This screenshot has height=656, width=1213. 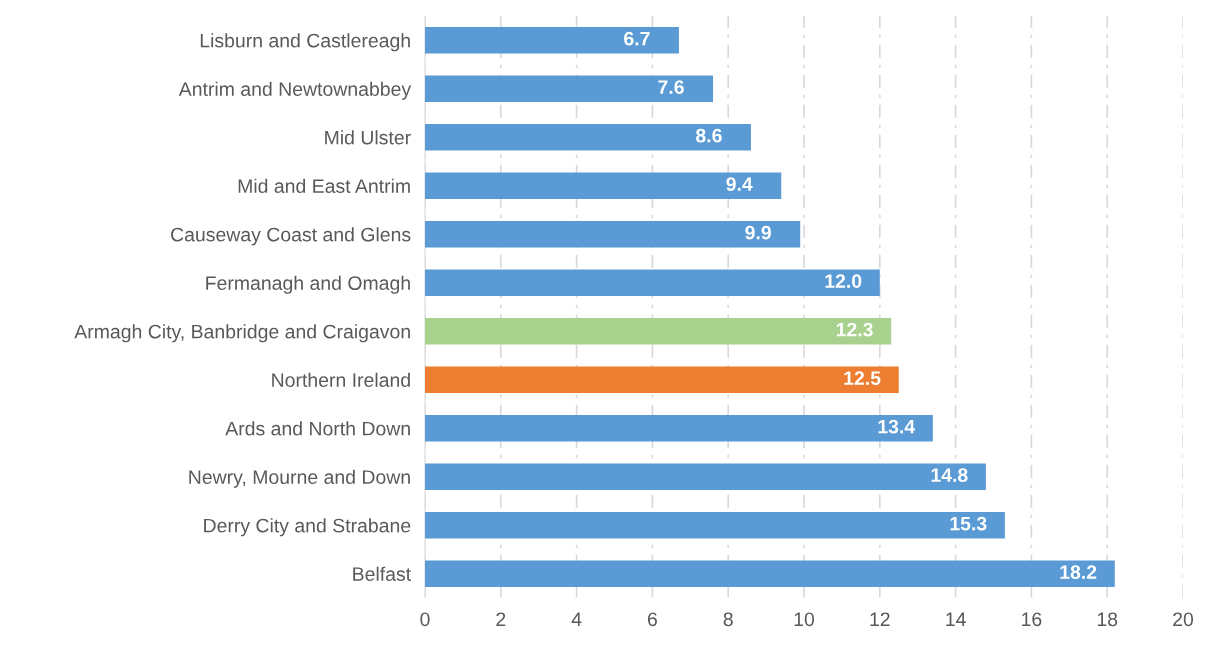 I want to click on x-tick-label: 18, so click(x=1107, y=619).